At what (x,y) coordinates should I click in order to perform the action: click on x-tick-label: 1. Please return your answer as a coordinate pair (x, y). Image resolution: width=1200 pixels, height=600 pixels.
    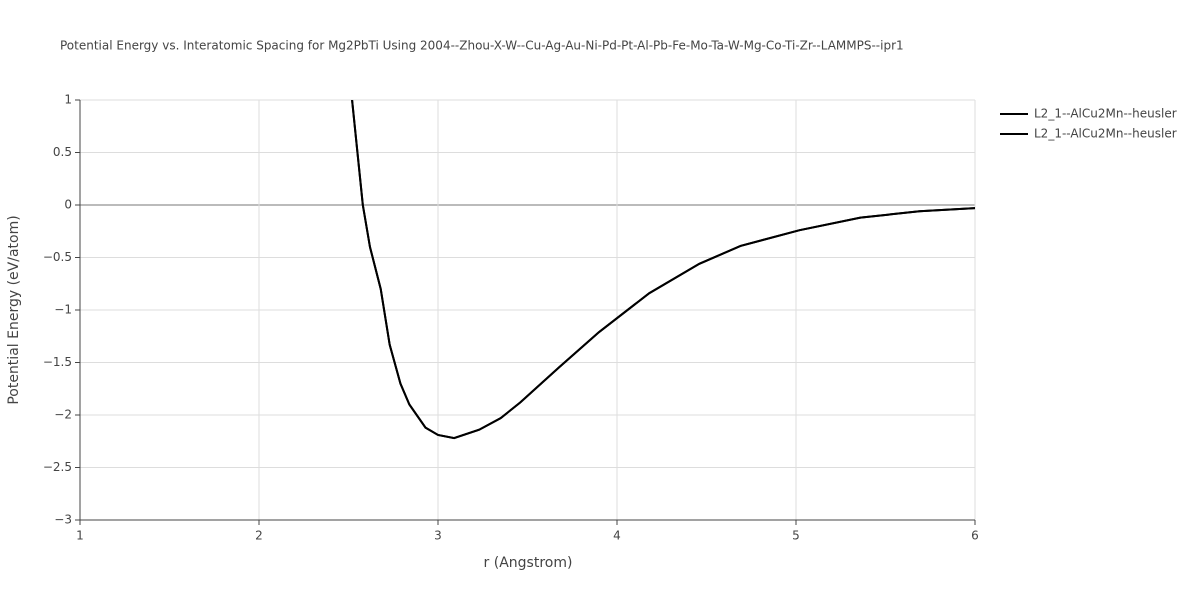
    Looking at the image, I should click on (80, 536).